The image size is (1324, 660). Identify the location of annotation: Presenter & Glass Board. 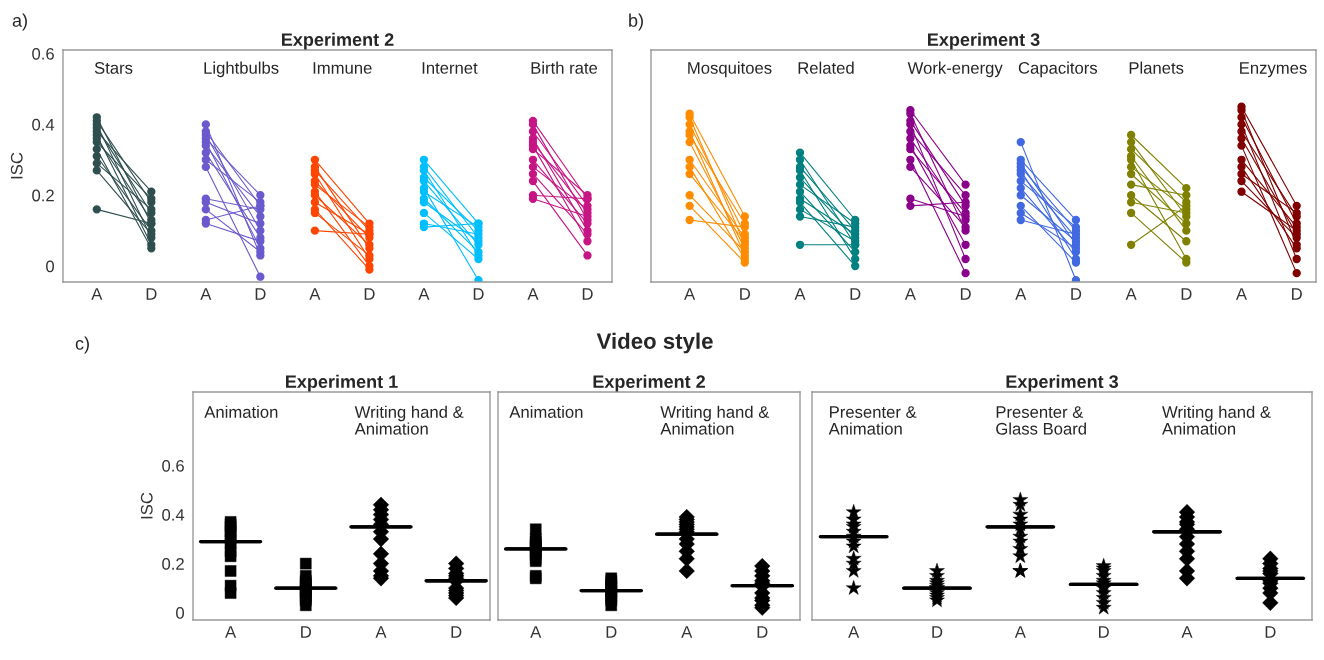
(1041, 420).